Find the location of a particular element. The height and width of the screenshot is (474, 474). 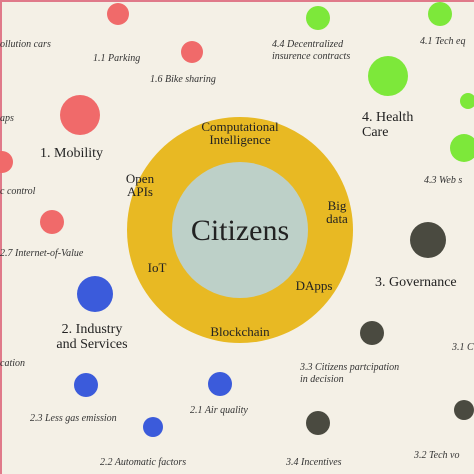

item-label: aps is located at coordinates (7, 118).